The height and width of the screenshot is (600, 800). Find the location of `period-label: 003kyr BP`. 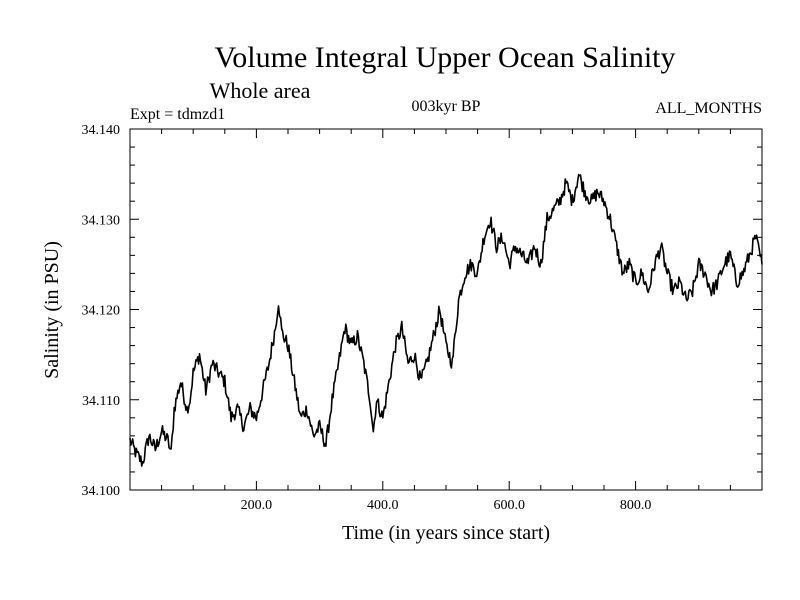

period-label: 003kyr BP is located at coordinates (446, 106).